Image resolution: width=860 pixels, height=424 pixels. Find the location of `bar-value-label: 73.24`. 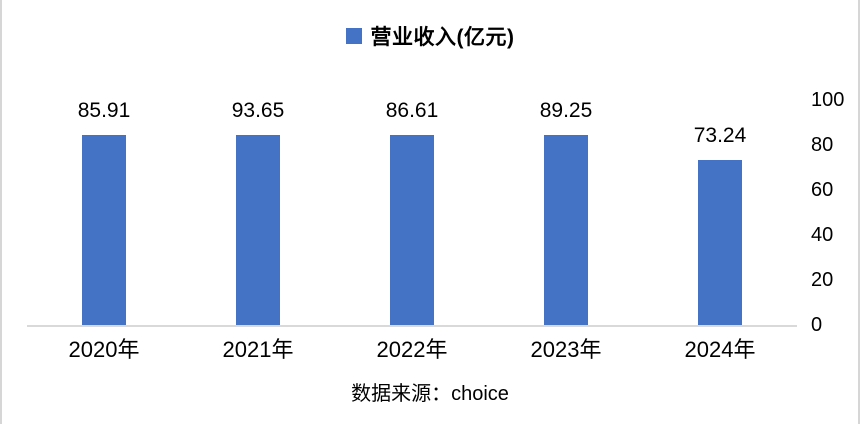

bar-value-label: 73.24 is located at coordinates (720, 136).